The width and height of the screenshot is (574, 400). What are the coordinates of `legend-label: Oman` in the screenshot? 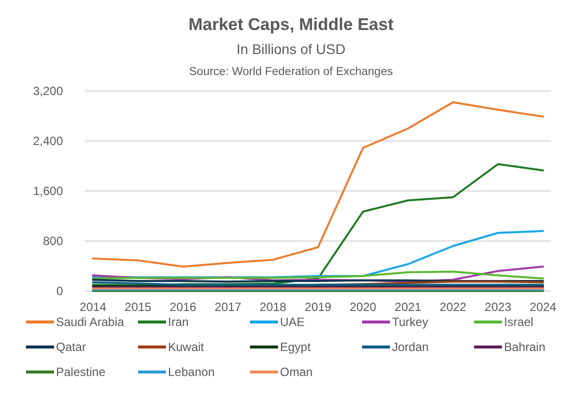 It's located at (296, 372).